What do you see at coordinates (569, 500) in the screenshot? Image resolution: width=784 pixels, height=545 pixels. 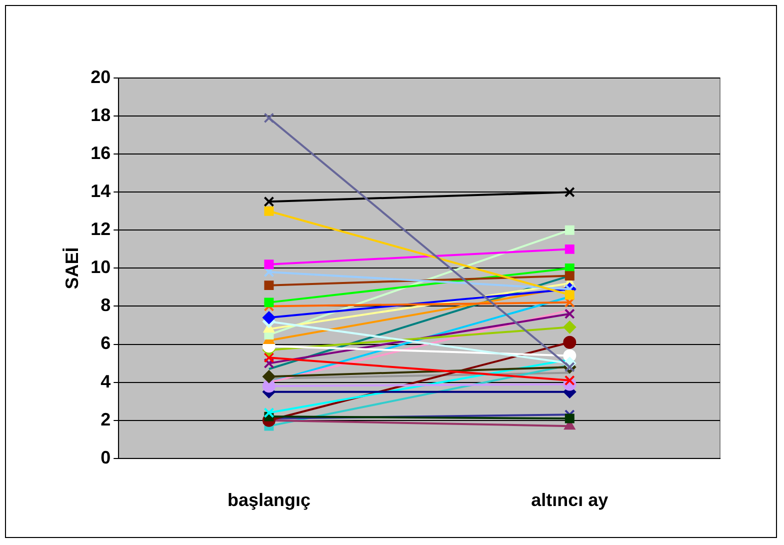 I see `x-tick-label: altıncı ay` at bounding box center [569, 500].